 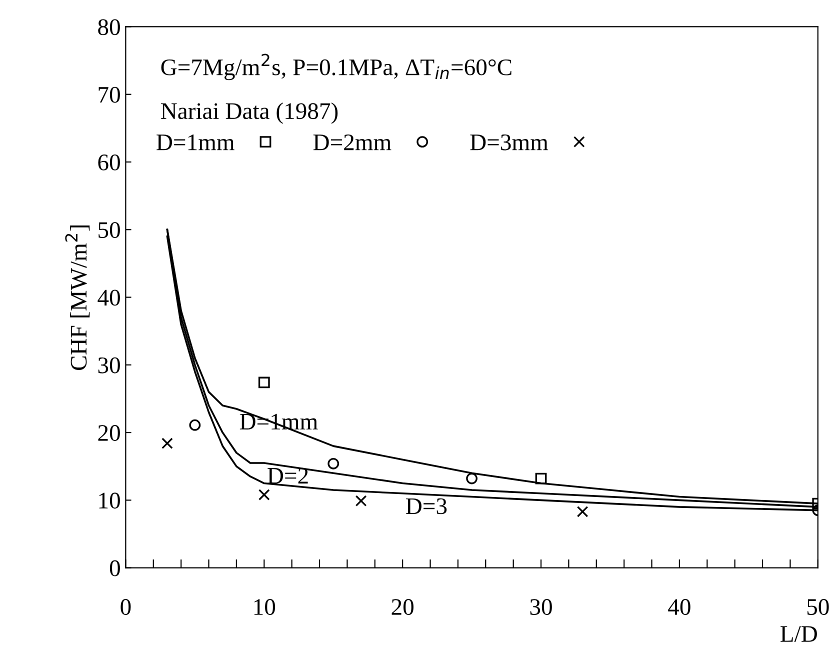 I want to click on y-tick-label: 10, so click(x=109, y=500).